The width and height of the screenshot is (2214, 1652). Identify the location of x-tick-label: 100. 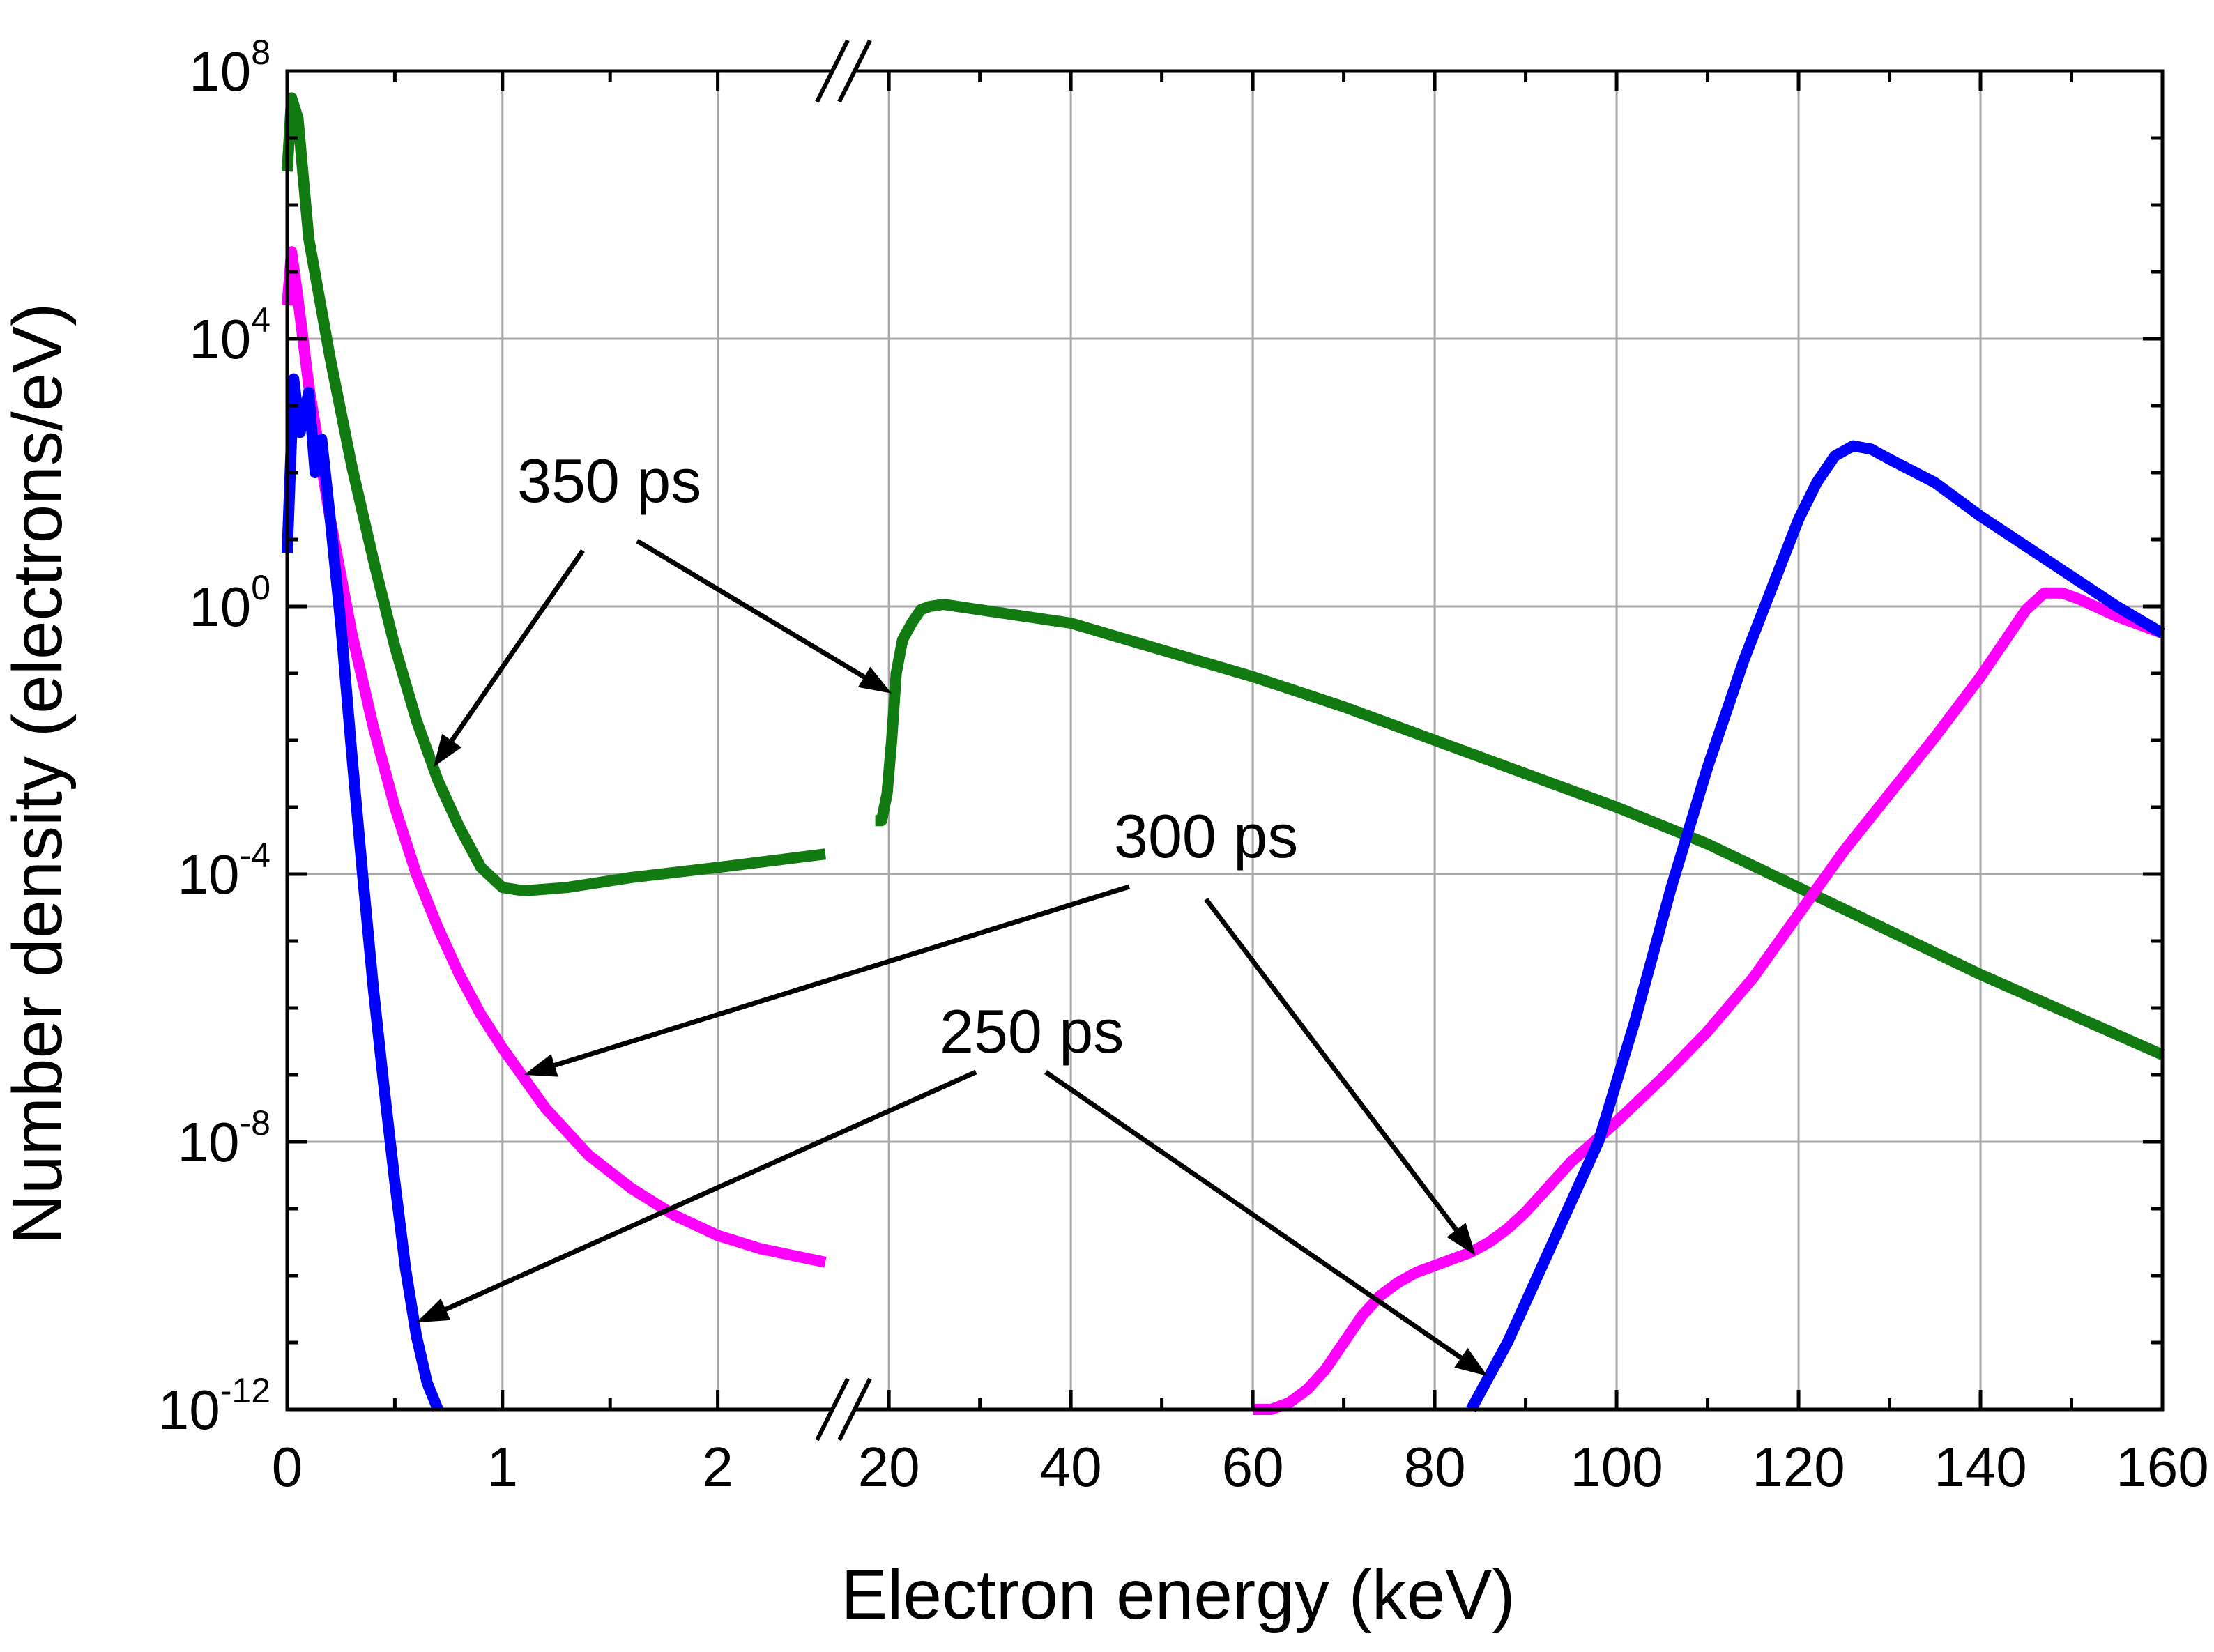
(1617, 1467).